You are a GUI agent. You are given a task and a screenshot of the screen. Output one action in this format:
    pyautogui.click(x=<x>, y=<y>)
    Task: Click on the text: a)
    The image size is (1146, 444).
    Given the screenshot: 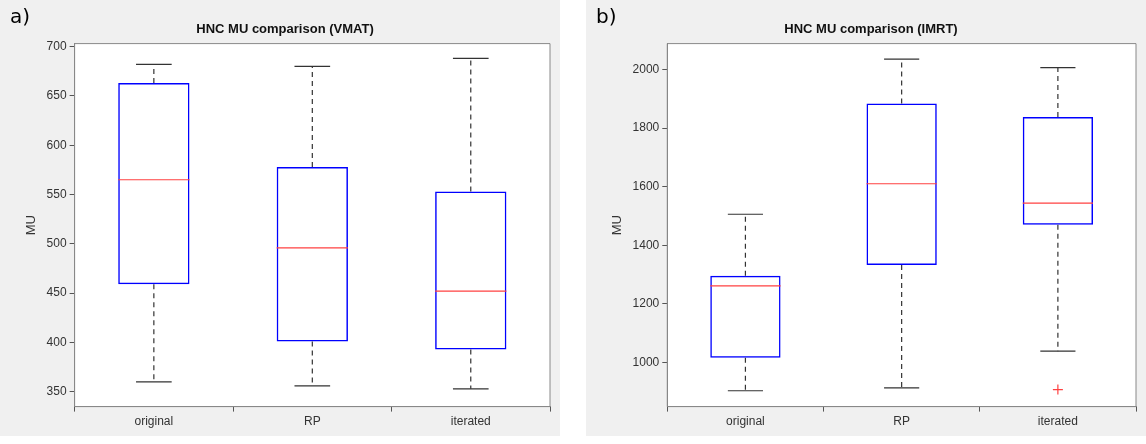 What is the action you would take?
    pyautogui.click(x=20, y=16)
    